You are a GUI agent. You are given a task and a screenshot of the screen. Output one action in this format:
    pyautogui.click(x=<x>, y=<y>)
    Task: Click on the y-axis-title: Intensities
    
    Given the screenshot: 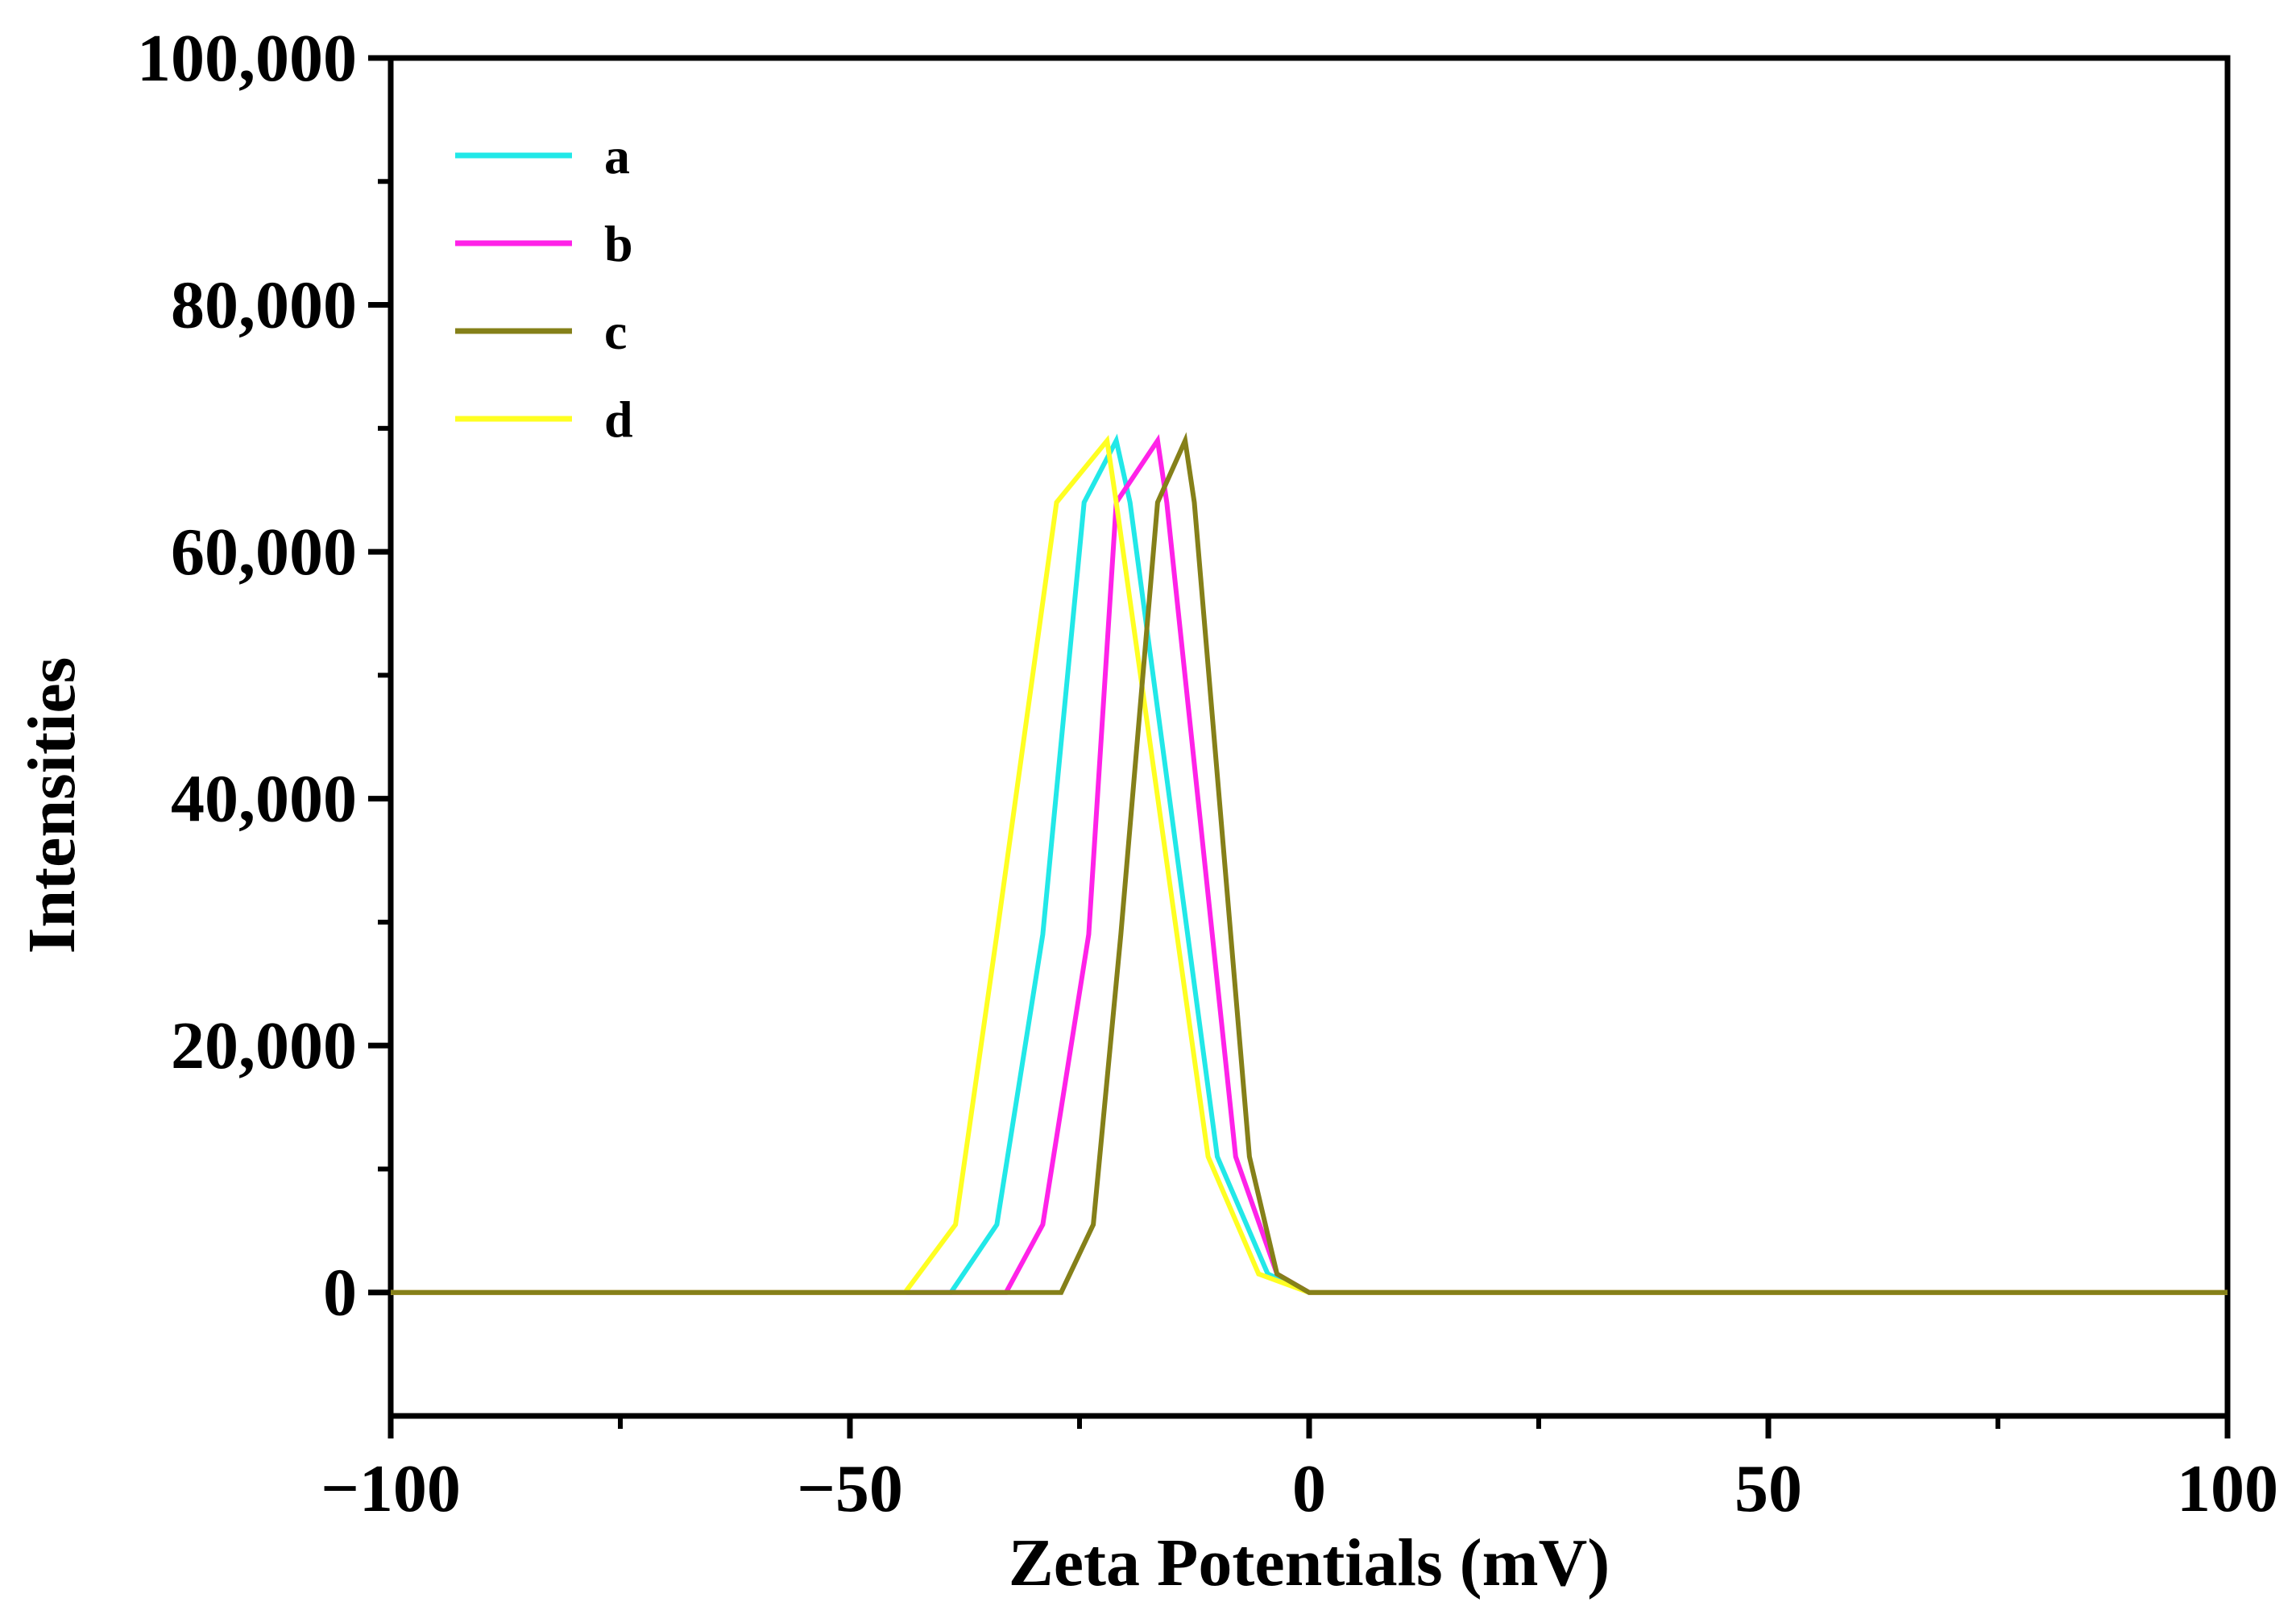 What is the action you would take?
    pyautogui.click(x=52, y=806)
    